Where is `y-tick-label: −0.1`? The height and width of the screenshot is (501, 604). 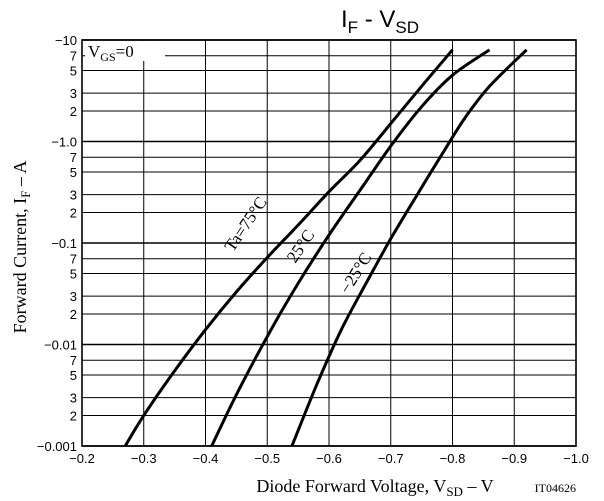
y-tick-label: −0.1 is located at coordinates (64, 243).